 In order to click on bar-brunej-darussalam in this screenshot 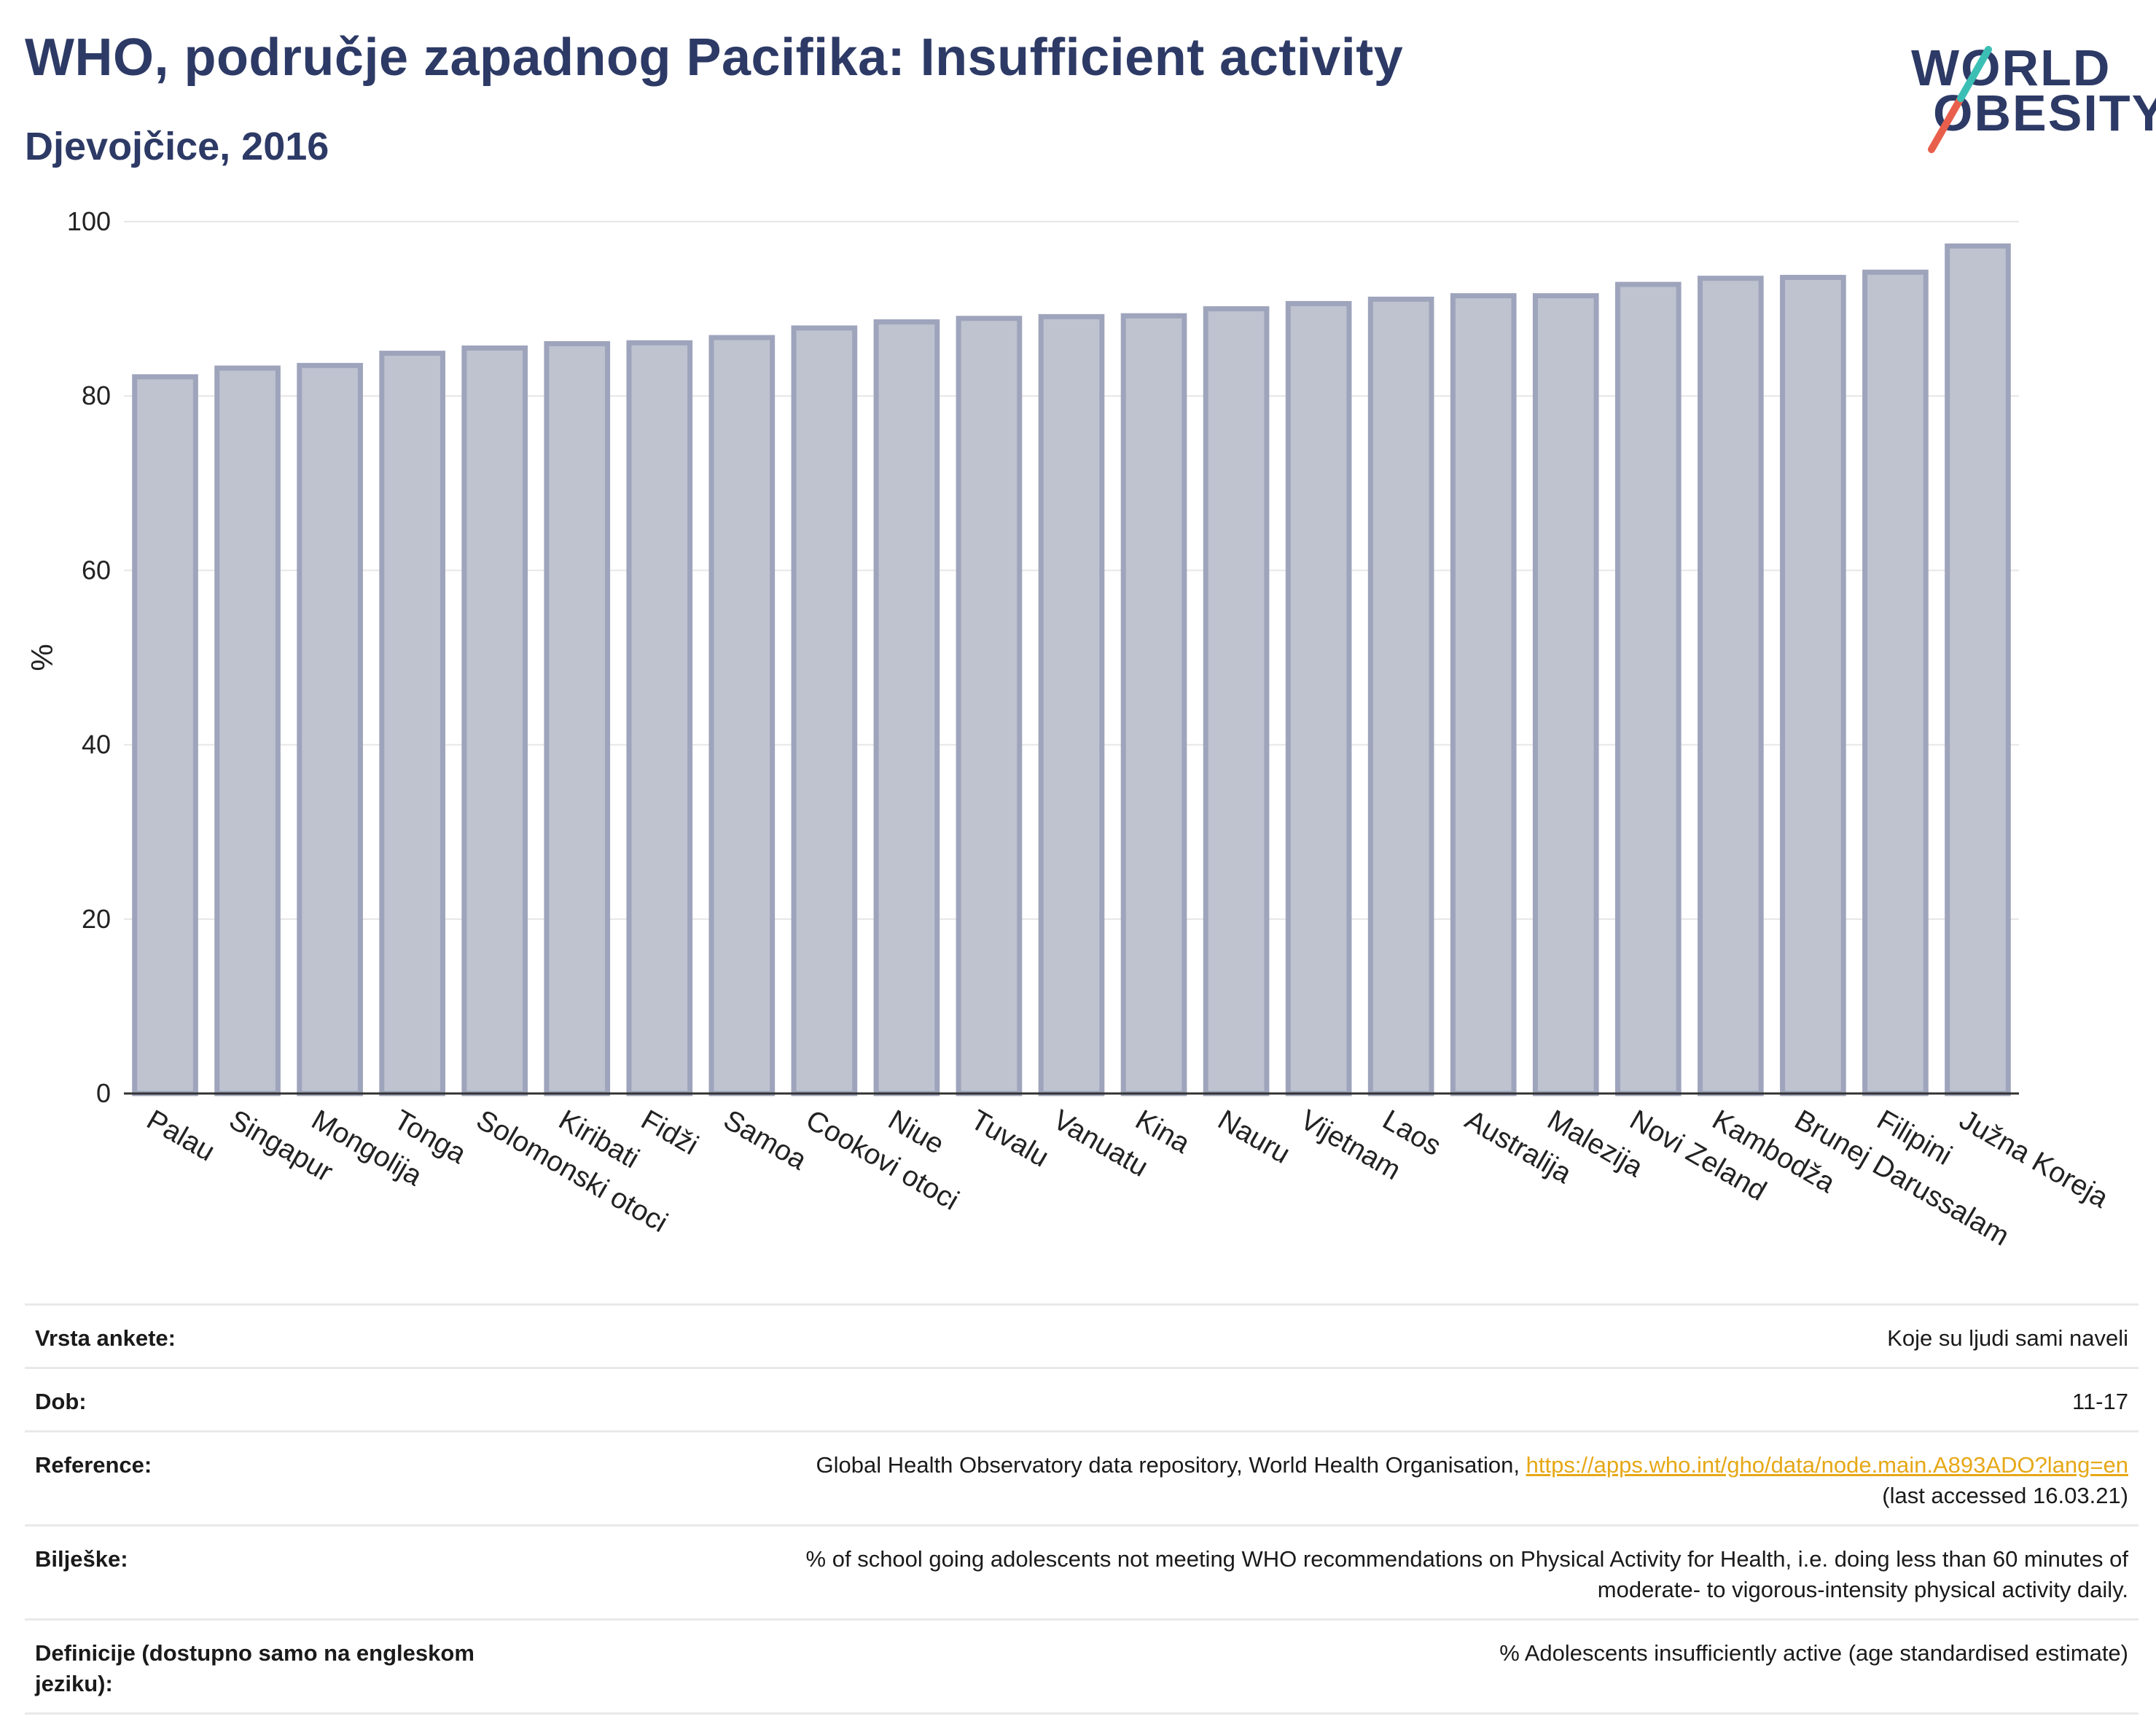, I will do `click(1813, 685)`.